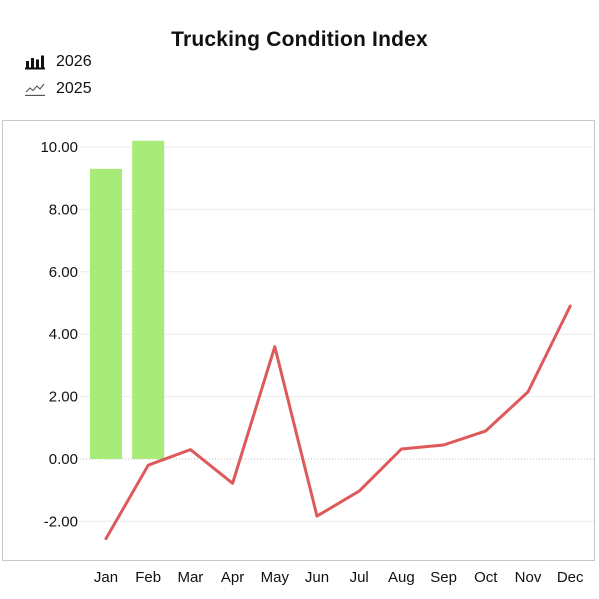 This screenshot has height=599, width=599. What do you see at coordinates (63, 334) in the screenshot?
I see `y-tick-label: 4.00` at bounding box center [63, 334].